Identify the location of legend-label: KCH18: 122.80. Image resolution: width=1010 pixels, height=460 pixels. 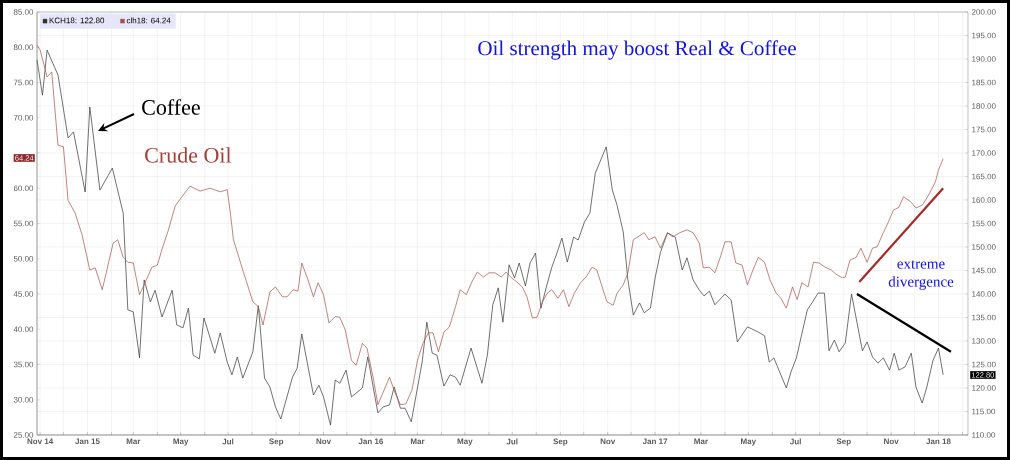
(77, 20).